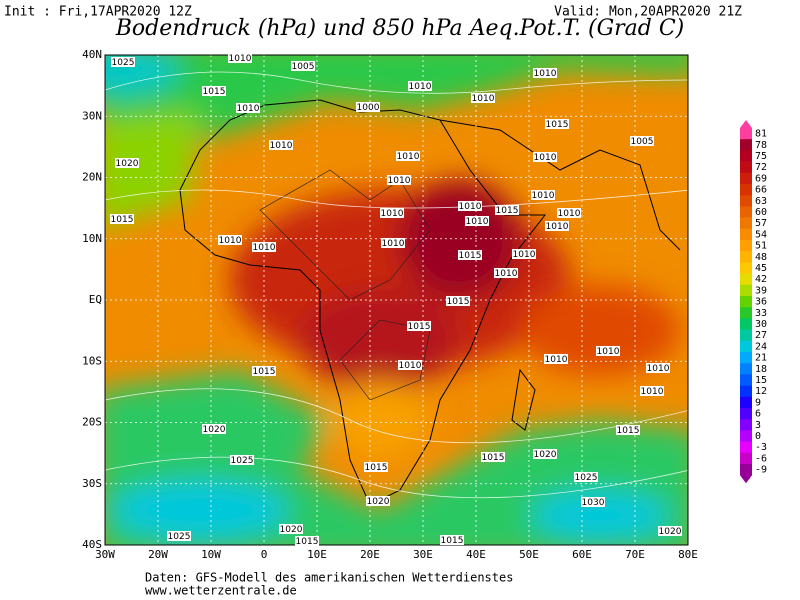  I want to click on isobar-label: 1000, so click(368, 108).